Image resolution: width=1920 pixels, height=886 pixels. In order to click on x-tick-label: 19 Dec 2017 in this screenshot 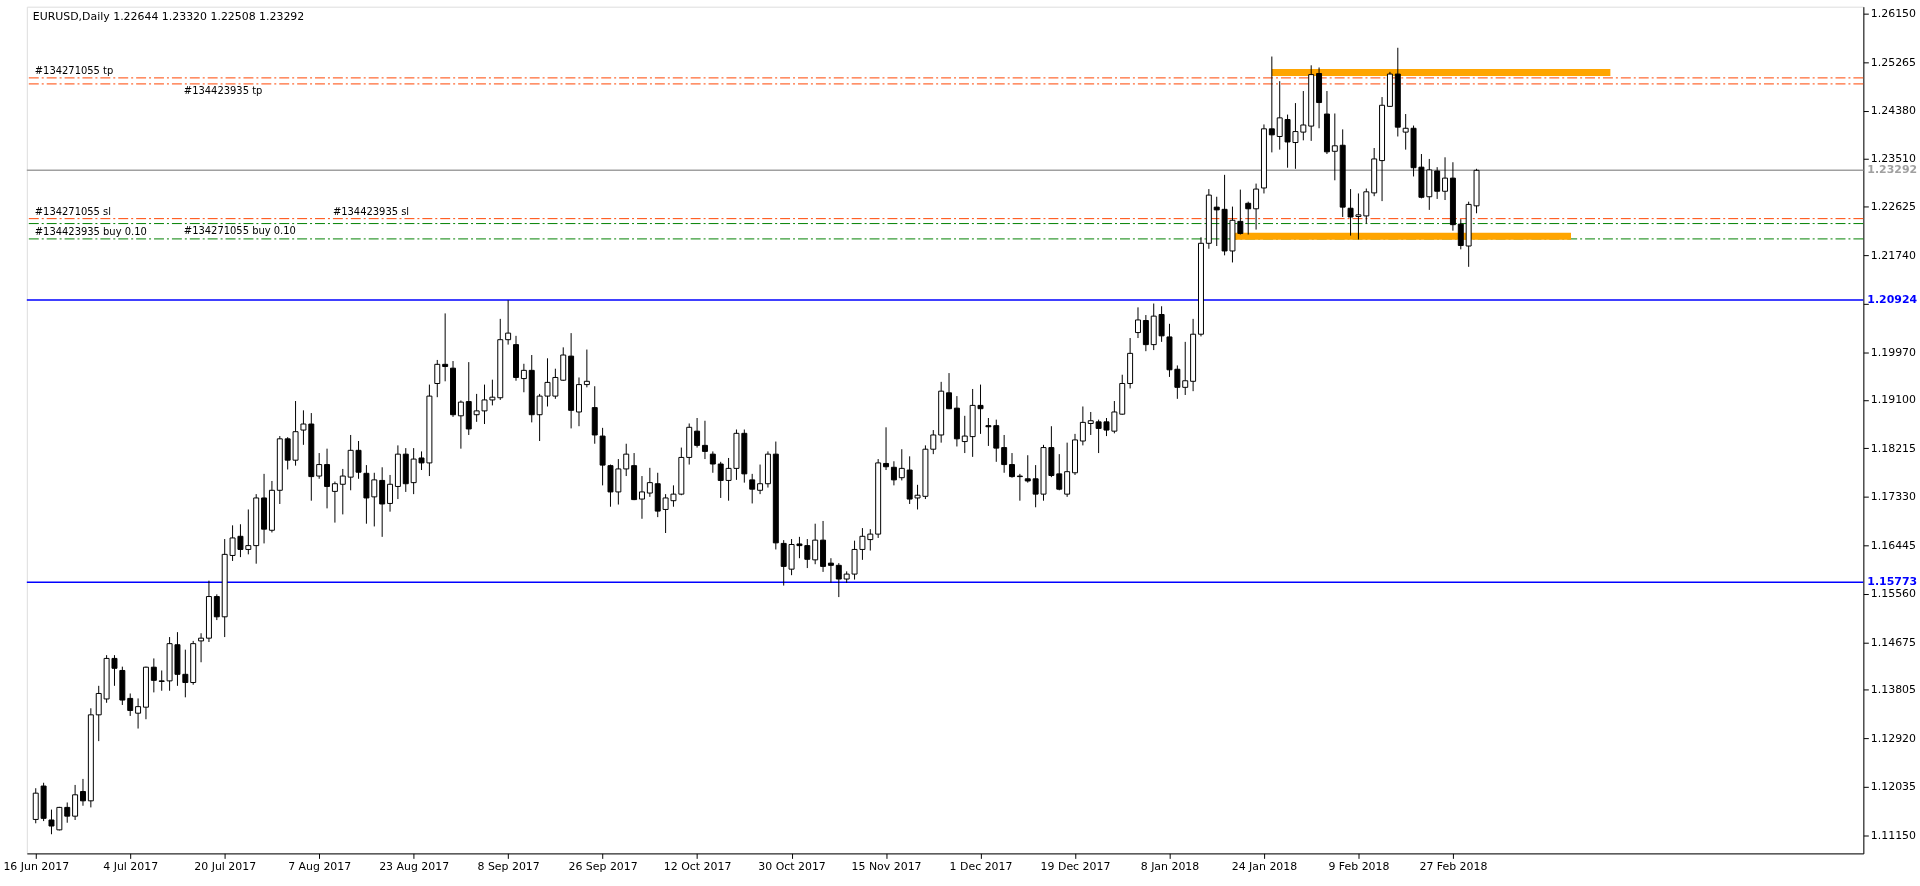, I will do `click(1075, 866)`.